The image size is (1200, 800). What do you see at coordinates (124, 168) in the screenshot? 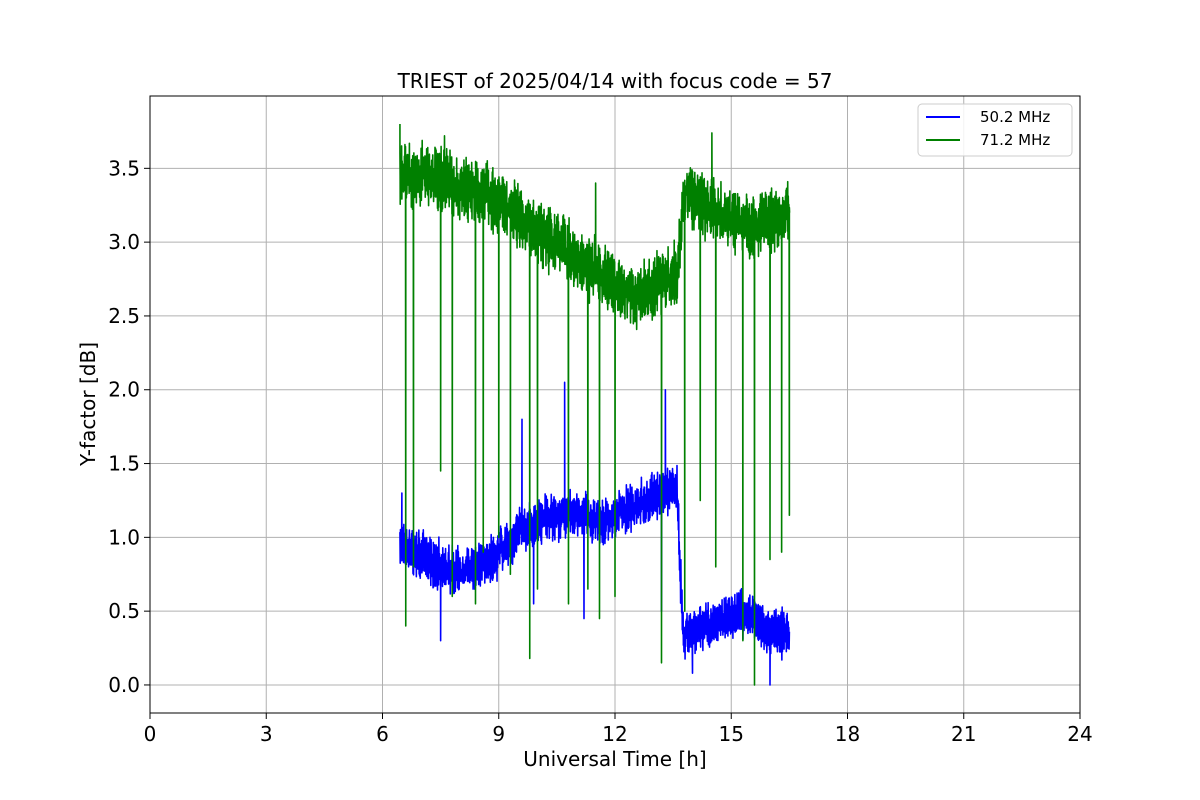
I see `y-tick-label: 3.5` at bounding box center [124, 168].